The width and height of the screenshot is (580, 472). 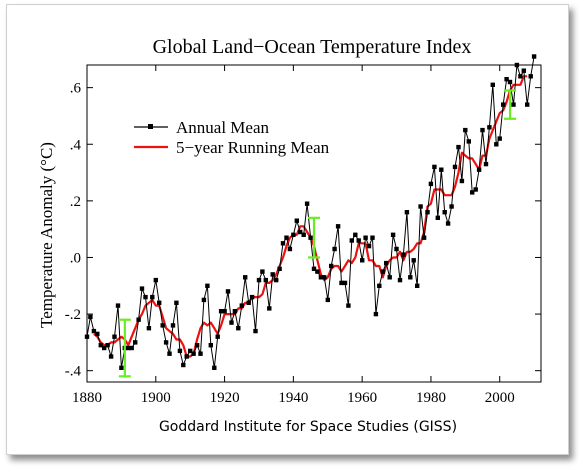 What do you see at coordinates (76, 89) in the screenshot?
I see `y-tick-label: .6` at bounding box center [76, 89].